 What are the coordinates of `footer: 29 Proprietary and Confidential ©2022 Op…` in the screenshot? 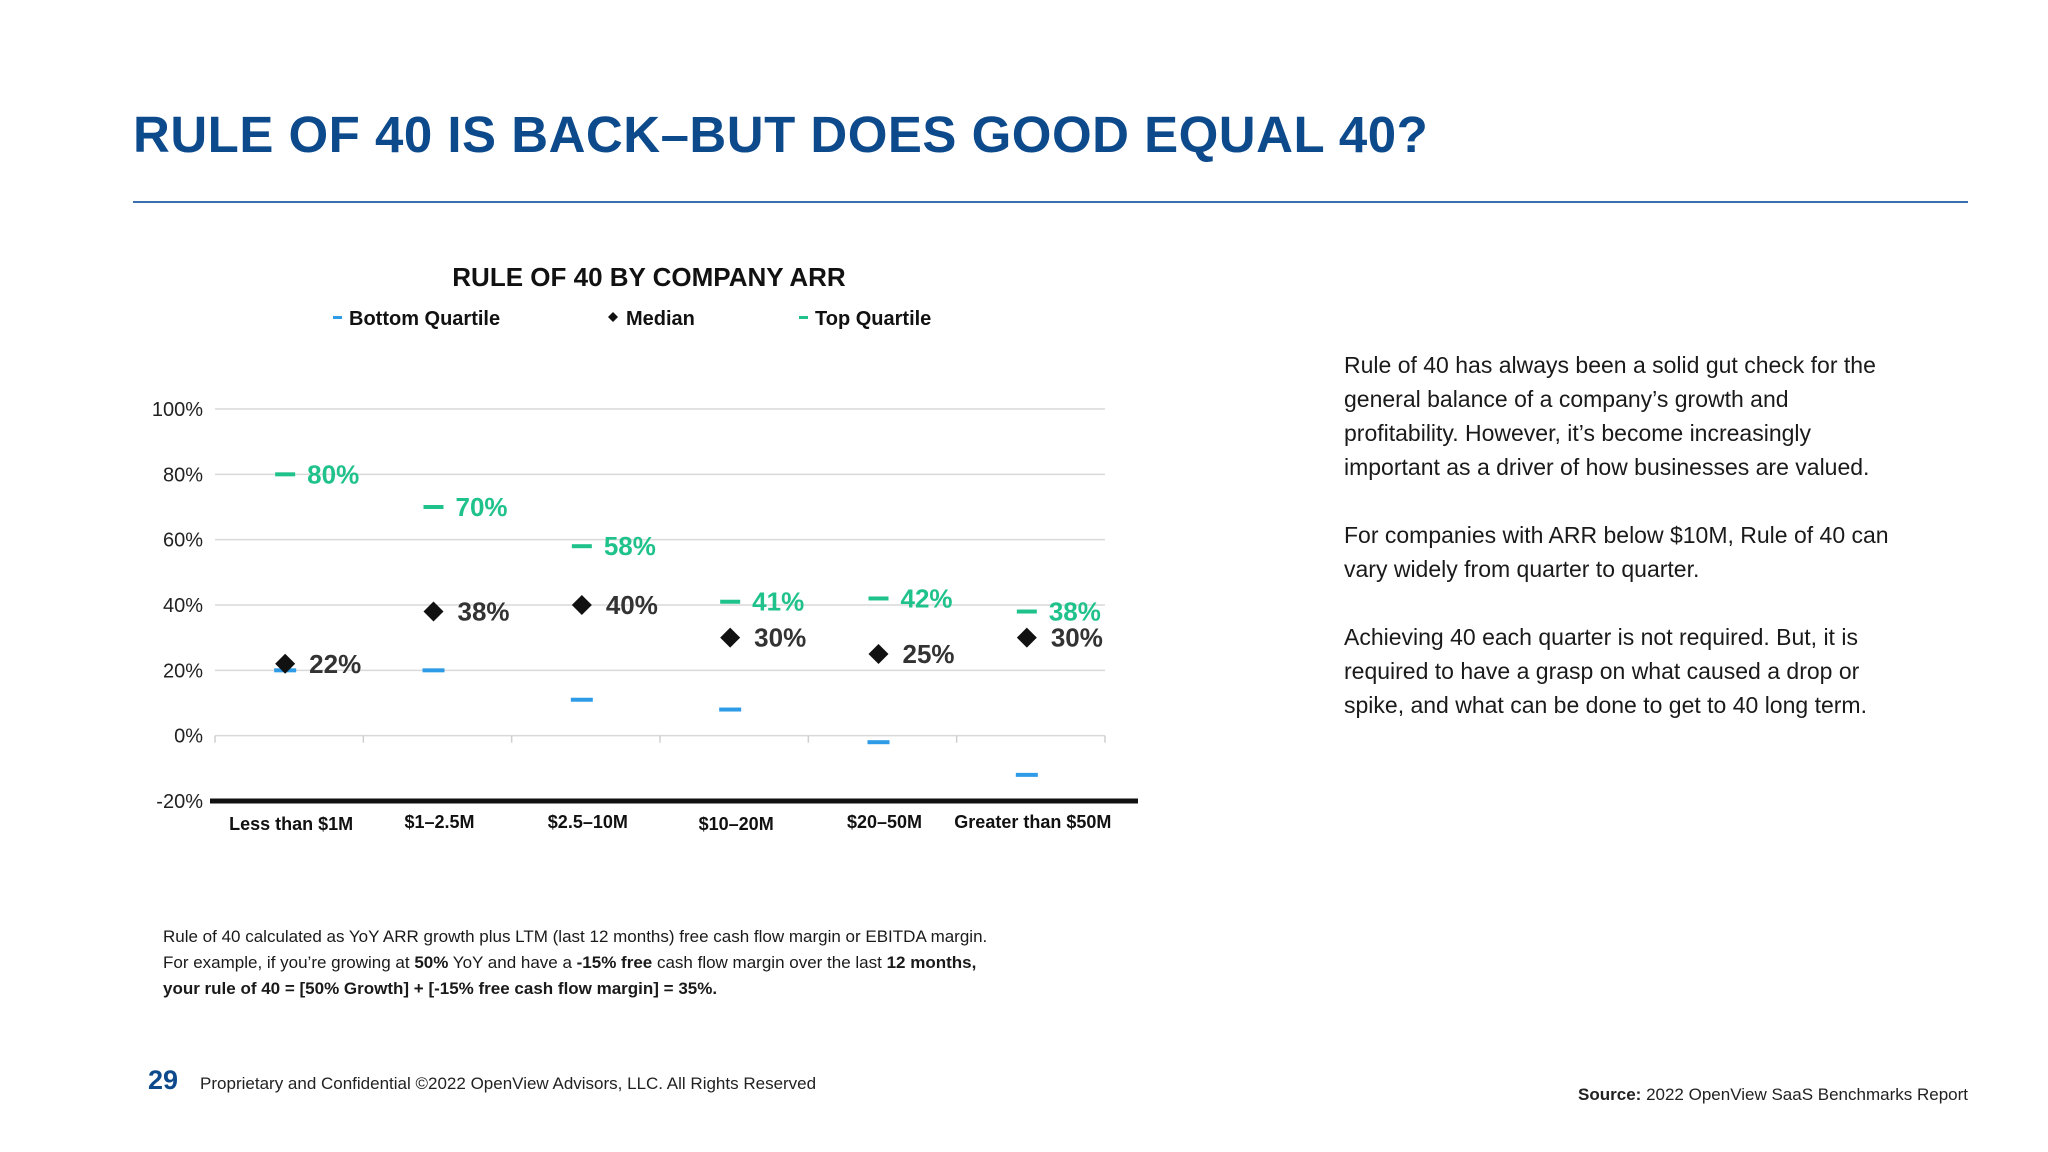 It's located at (482, 1080).